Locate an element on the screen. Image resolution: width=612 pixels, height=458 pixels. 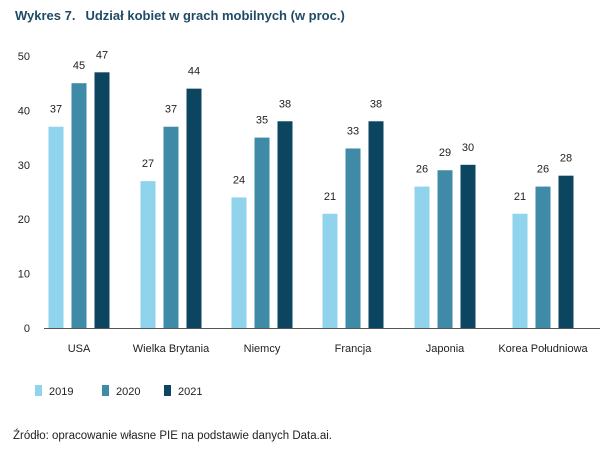
bar-usa-2019 is located at coordinates (56, 227).